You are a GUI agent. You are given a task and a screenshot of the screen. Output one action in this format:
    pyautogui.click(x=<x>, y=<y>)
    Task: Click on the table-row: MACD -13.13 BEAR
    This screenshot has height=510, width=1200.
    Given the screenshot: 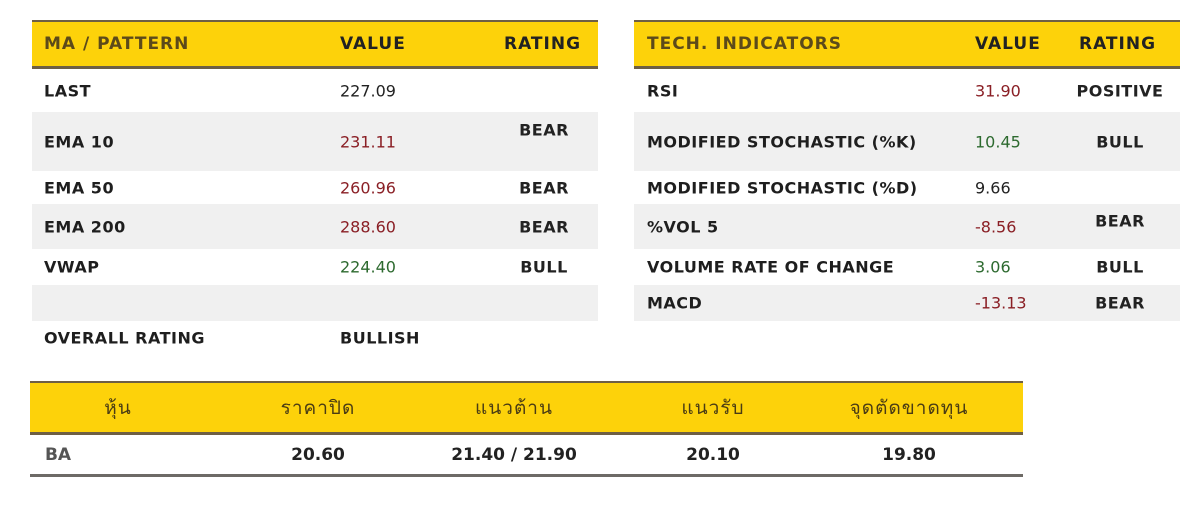 What is the action you would take?
    pyautogui.click(x=907, y=303)
    